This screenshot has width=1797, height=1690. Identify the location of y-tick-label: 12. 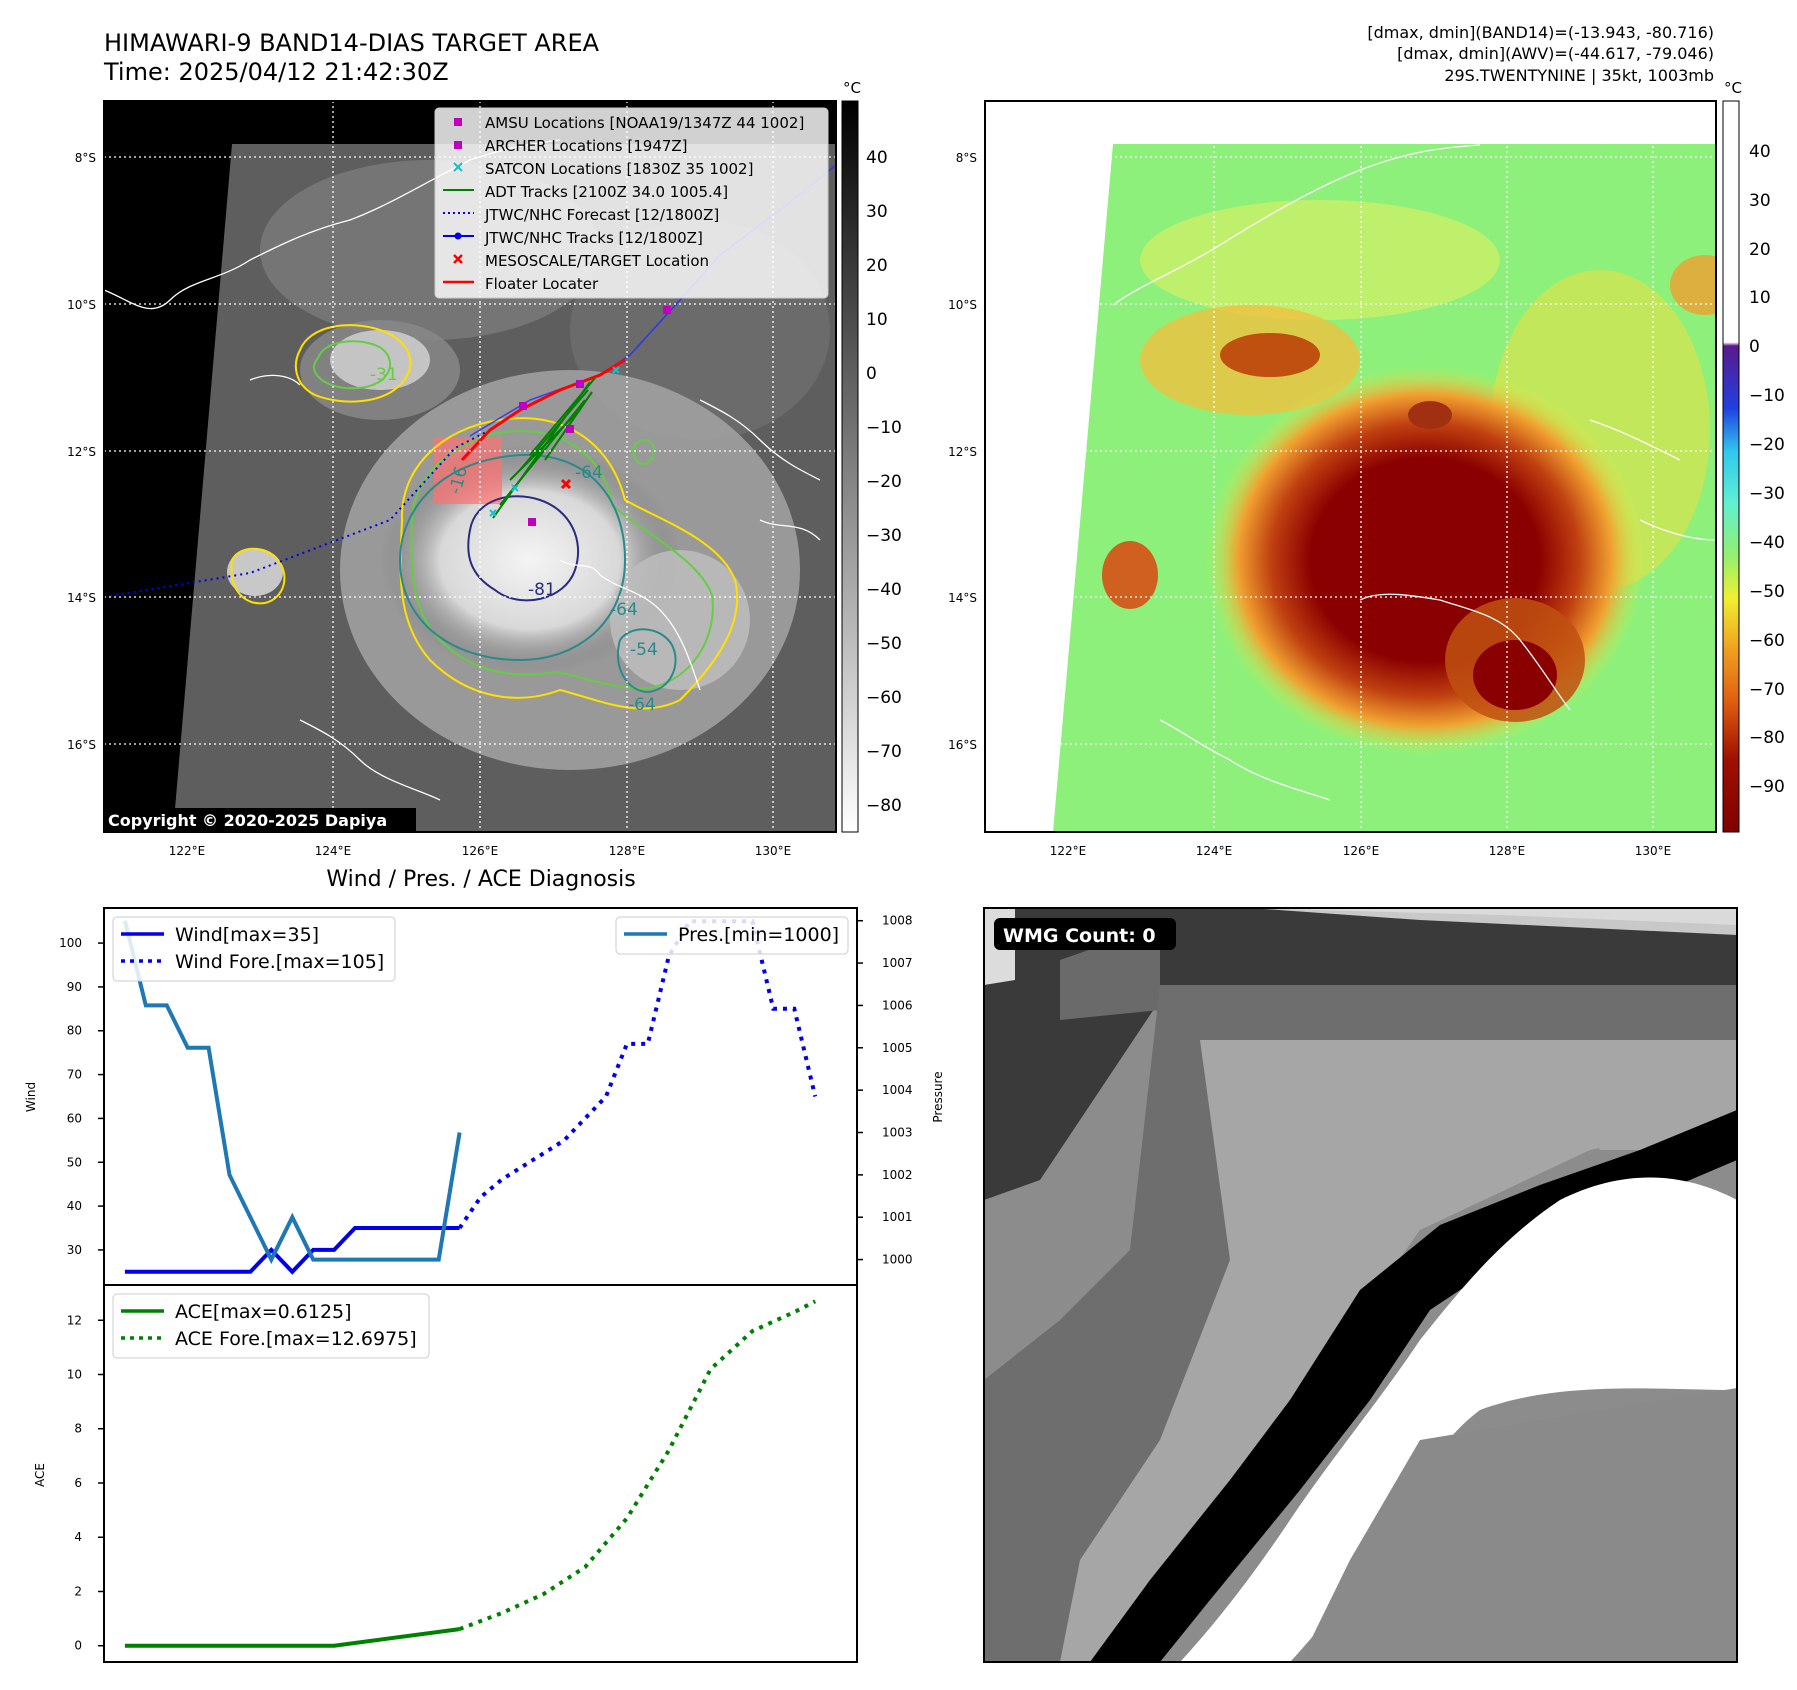
(74, 1320).